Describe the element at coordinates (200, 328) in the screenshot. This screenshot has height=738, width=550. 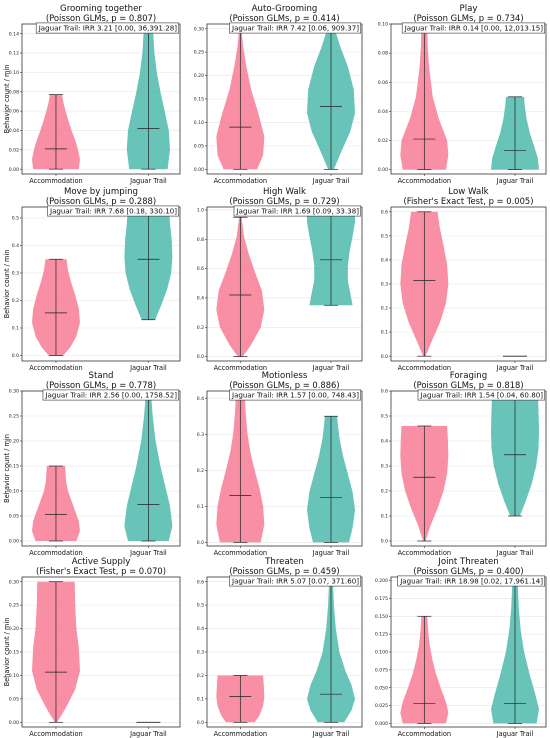
I see `chart5-ytick-label: 0.2` at that location.